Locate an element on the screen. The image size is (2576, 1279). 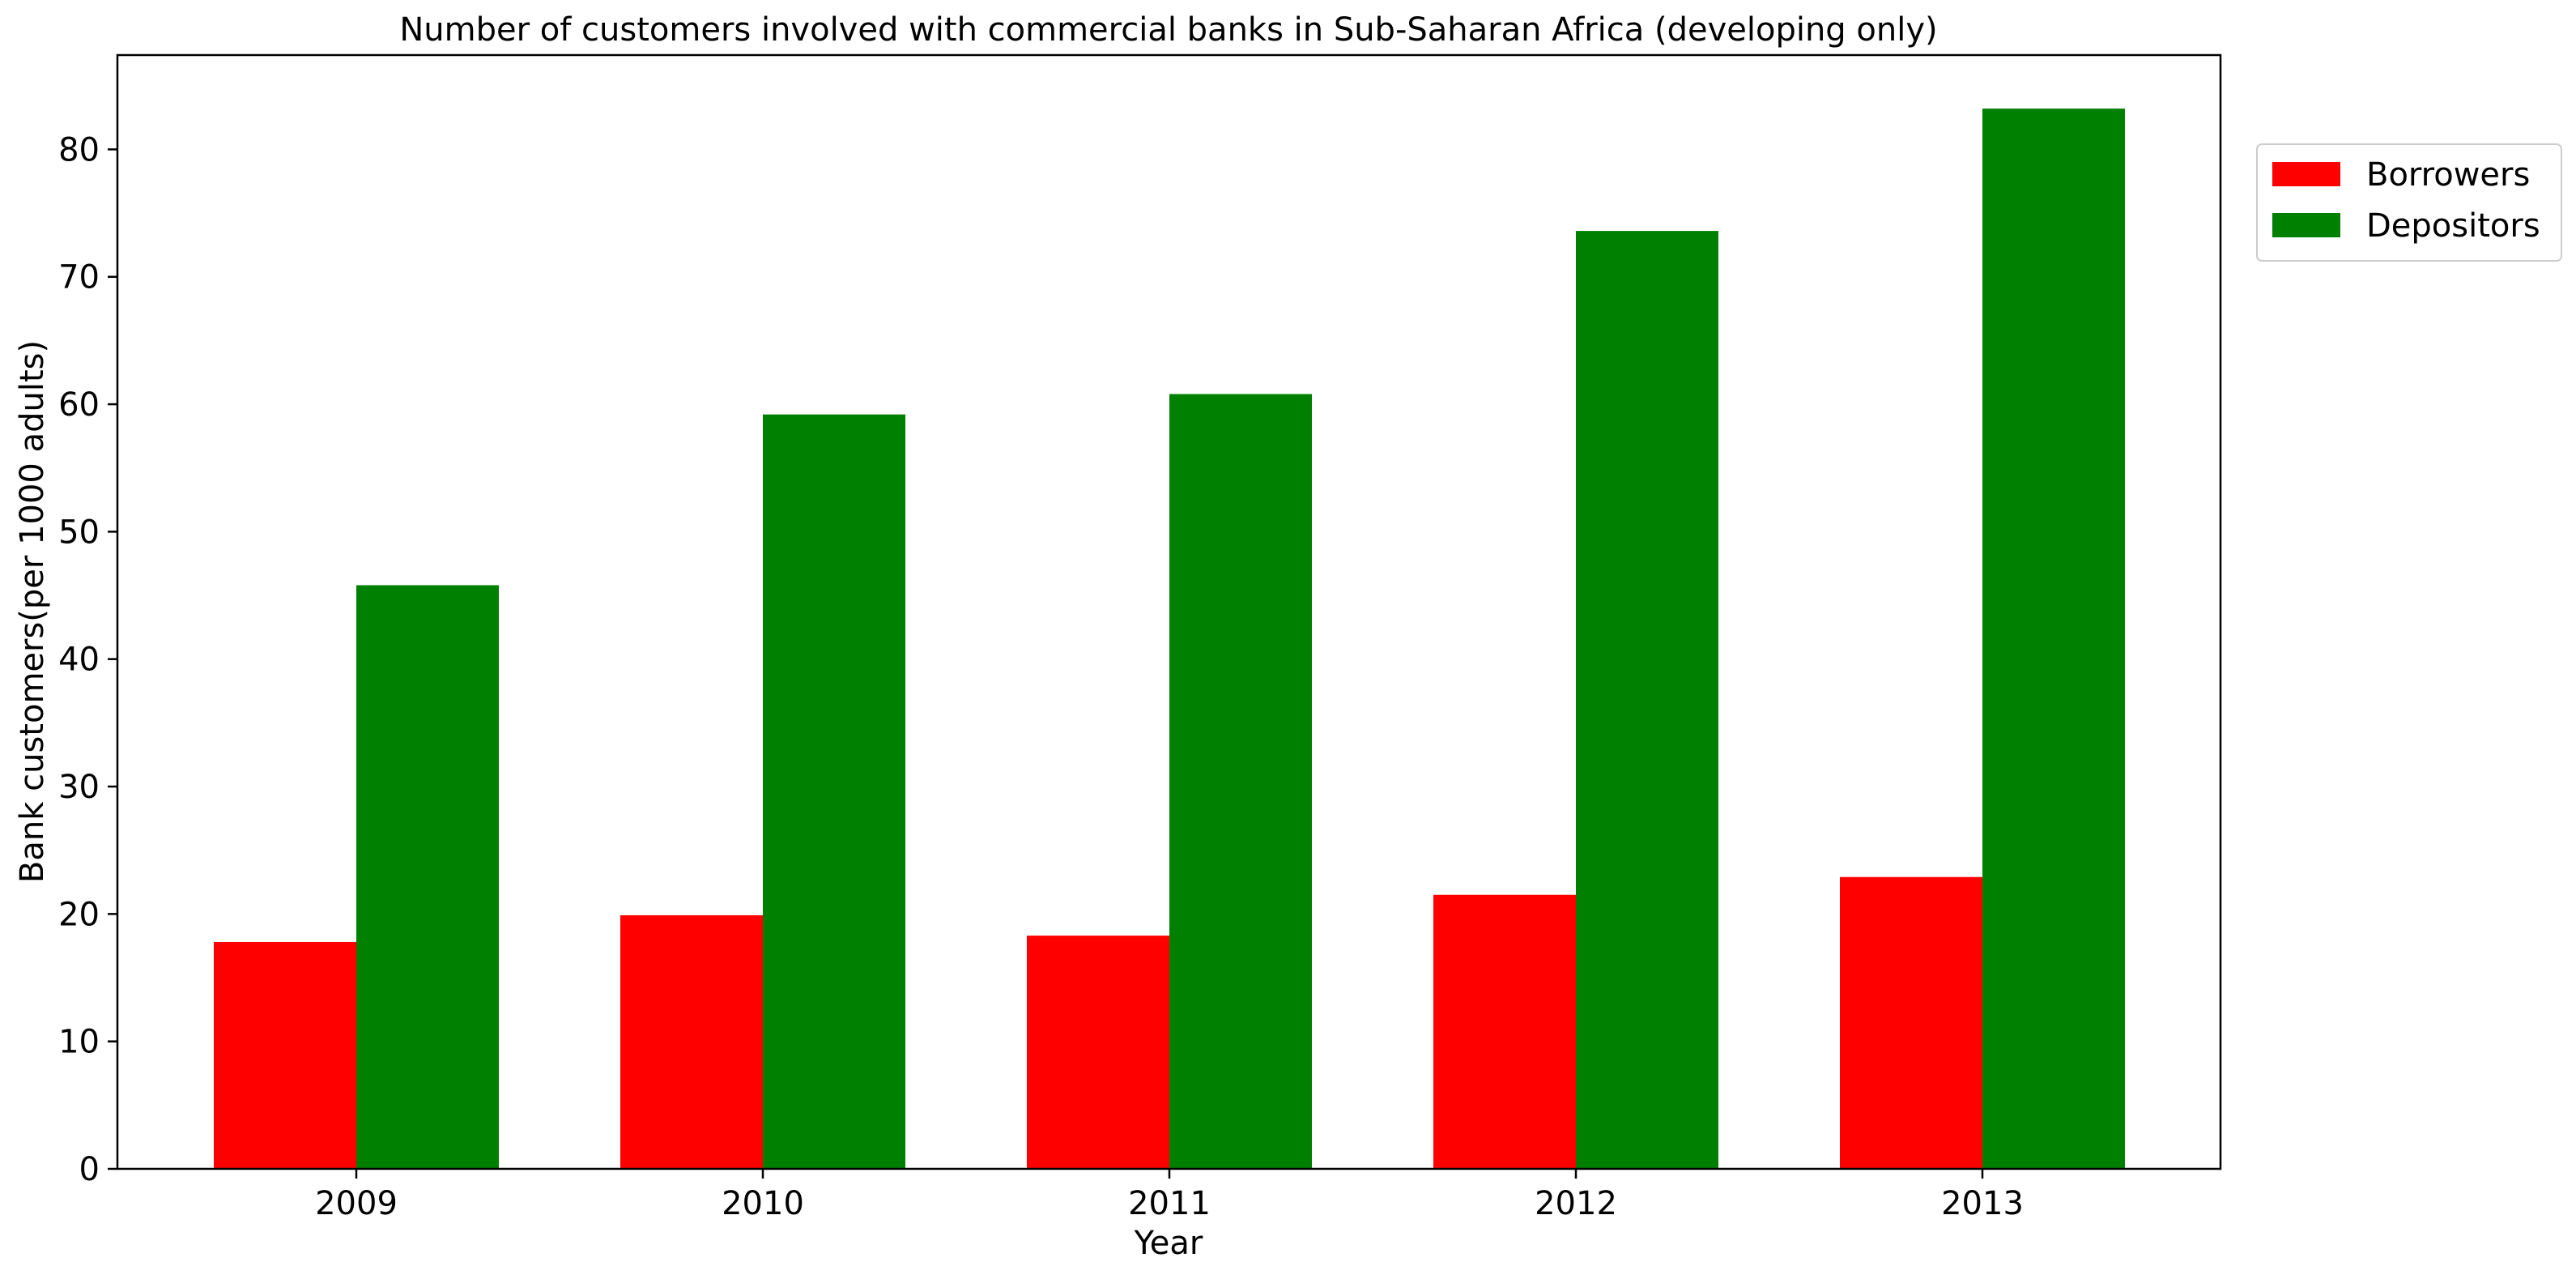
y-tick-label: 50 is located at coordinates (79, 532).